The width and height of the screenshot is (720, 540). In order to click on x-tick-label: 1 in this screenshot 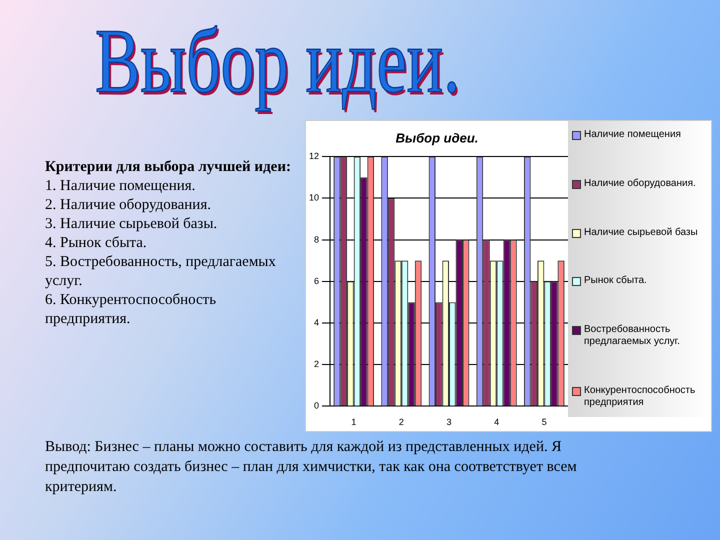, I will do `click(353, 422)`.